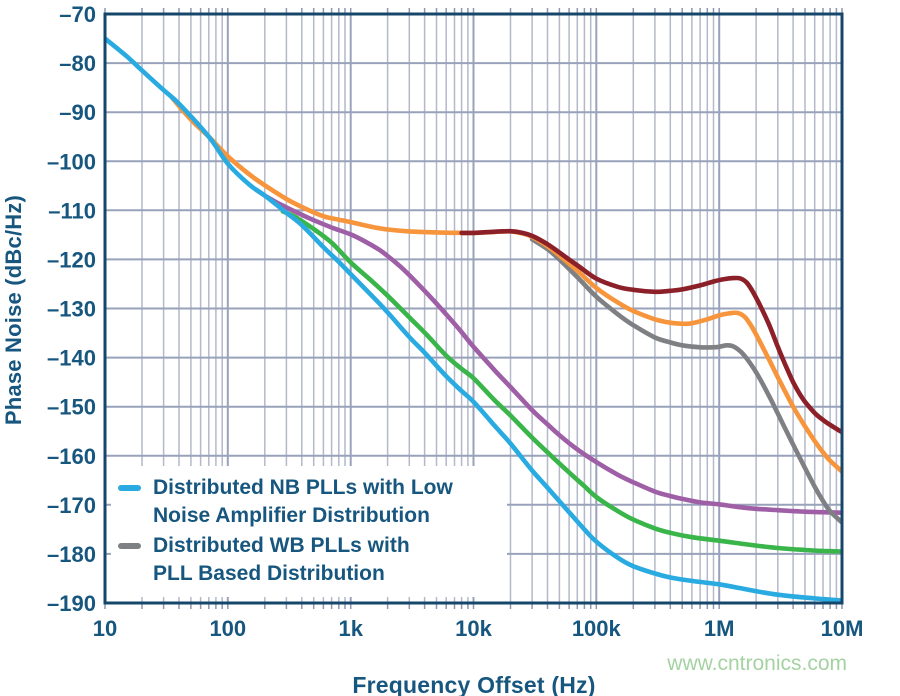  Describe the element at coordinates (281, 545) in the screenshot. I see `legend-label-wb-line1: Distributed WB PLLs with` at that location.